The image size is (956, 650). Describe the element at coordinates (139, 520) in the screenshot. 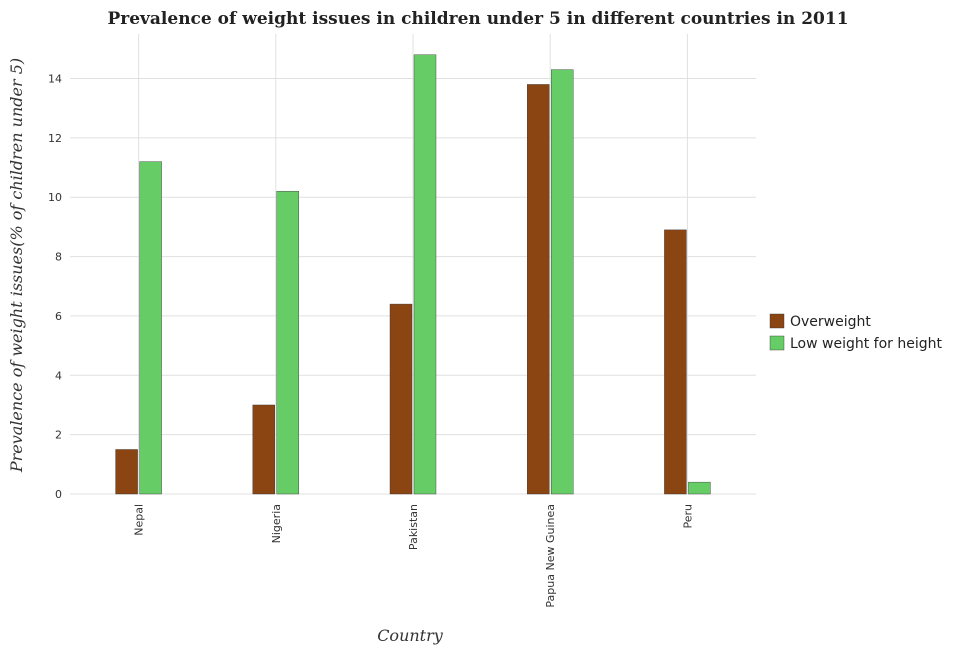

I see `x-tick-label: Nepal` at that location.